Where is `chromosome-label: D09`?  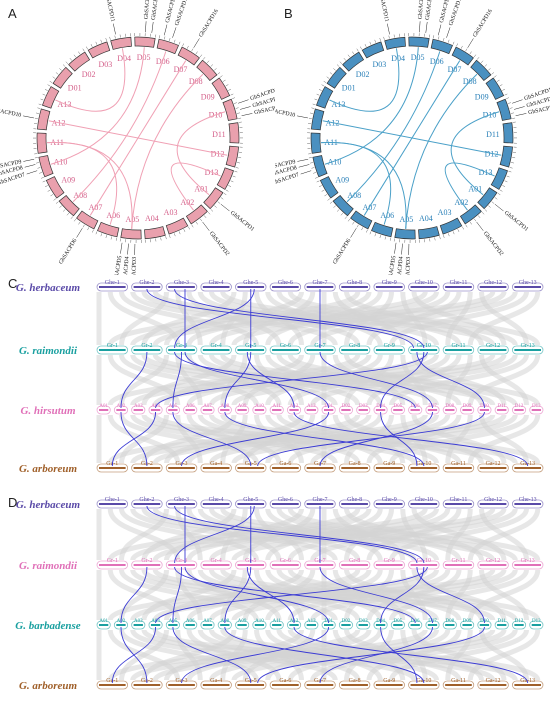 chromosome-label: D09 is located at coordinates (467, 621).